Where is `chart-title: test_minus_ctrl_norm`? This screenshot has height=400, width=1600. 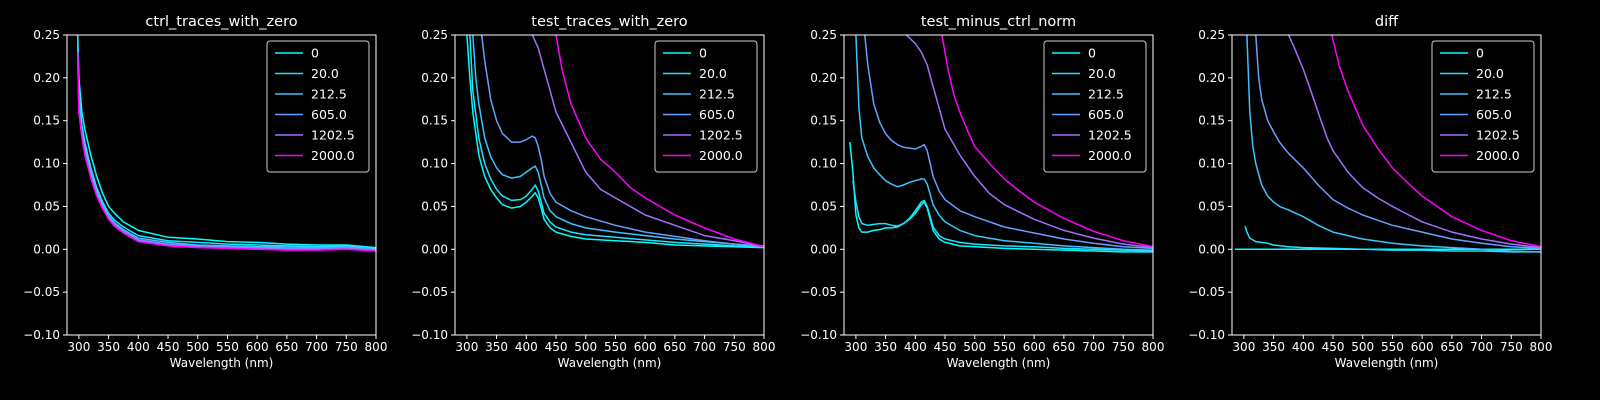 chart-title: test_minus_ctrl_norm is located at coordinates (998, 22).